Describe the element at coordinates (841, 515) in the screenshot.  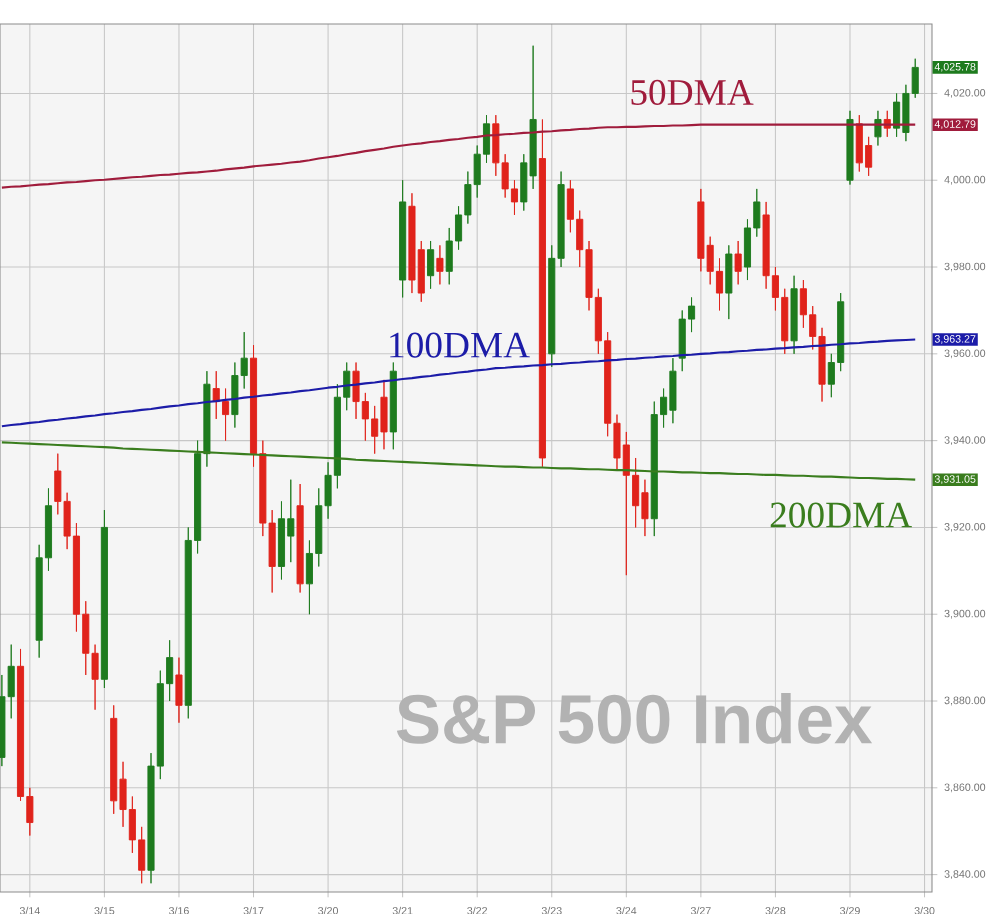
I see `series-label: 200DMA` at that location.